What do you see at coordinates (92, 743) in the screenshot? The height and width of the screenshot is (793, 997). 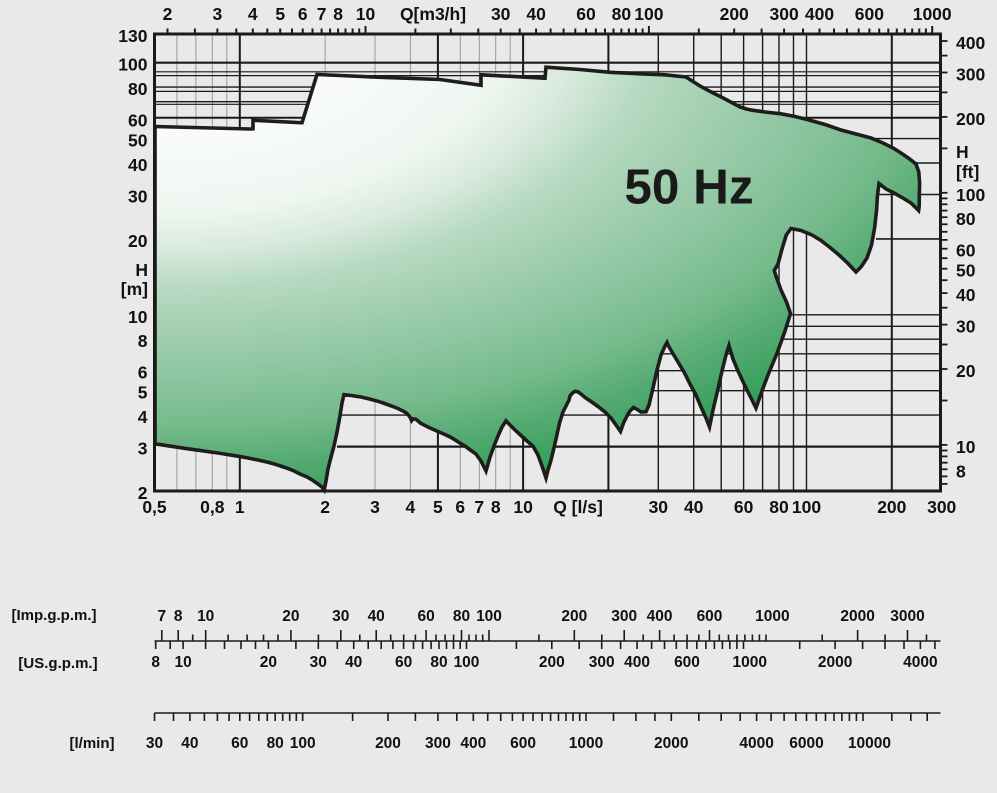 I see `svg-text: [l/min]` at bounding box center [92, 743].